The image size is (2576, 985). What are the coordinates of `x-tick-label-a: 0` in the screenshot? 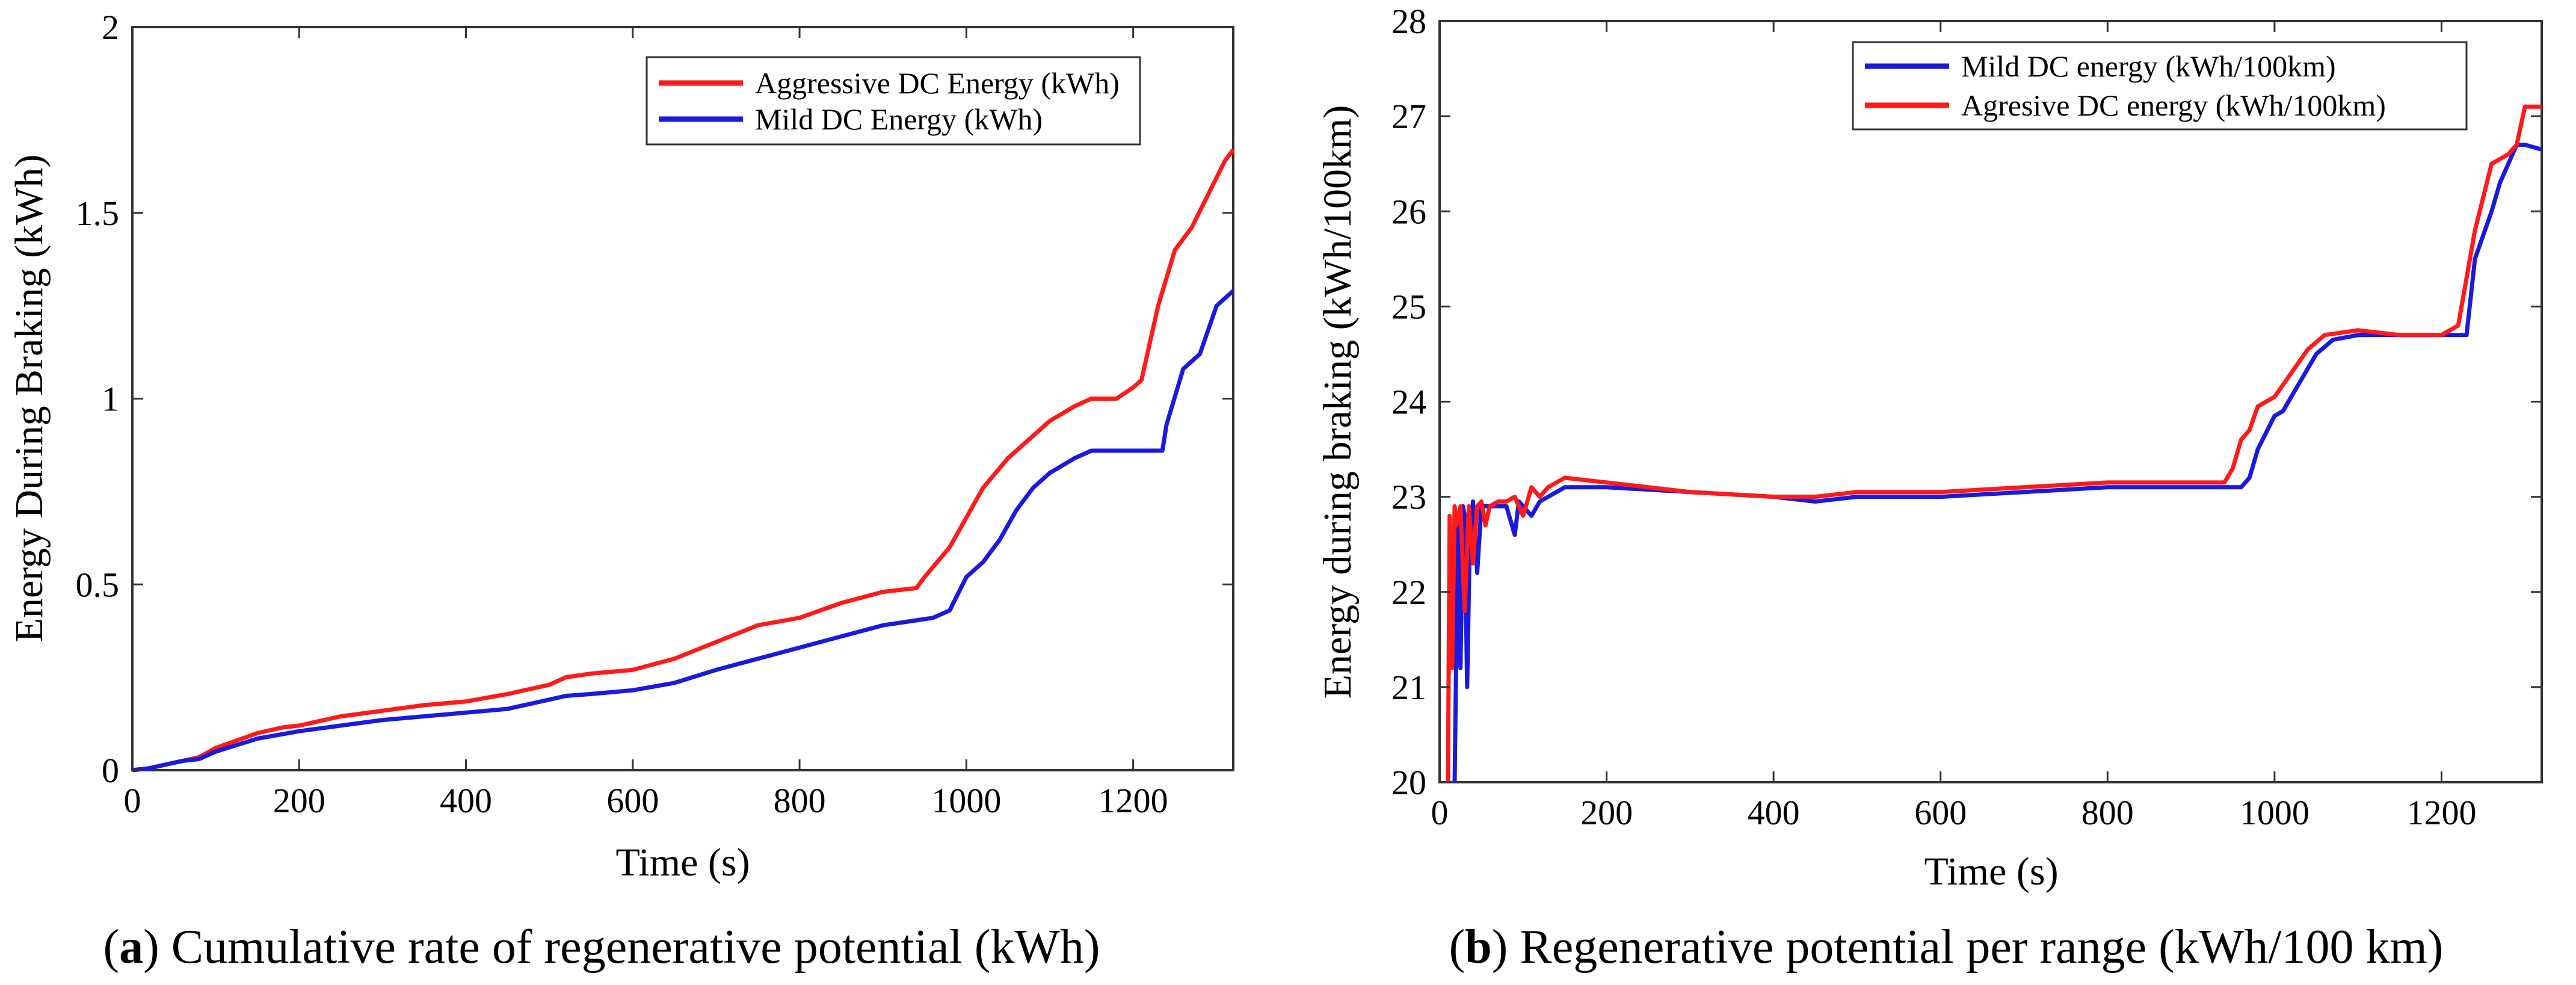 It's located at (132, 800).